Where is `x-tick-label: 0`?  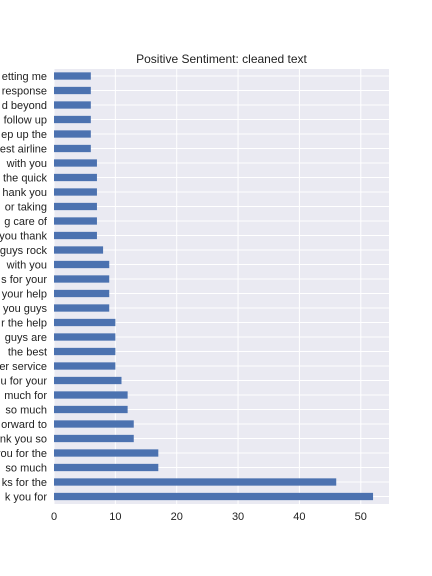
x-tick-label: 0 is located at coordinates (54, 517).